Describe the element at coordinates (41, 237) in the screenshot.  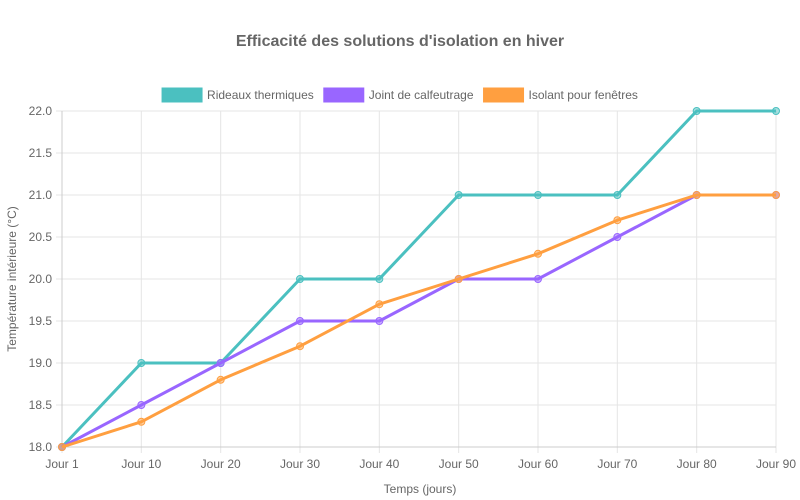
I see `y-tick-label: 20.5` at that location.